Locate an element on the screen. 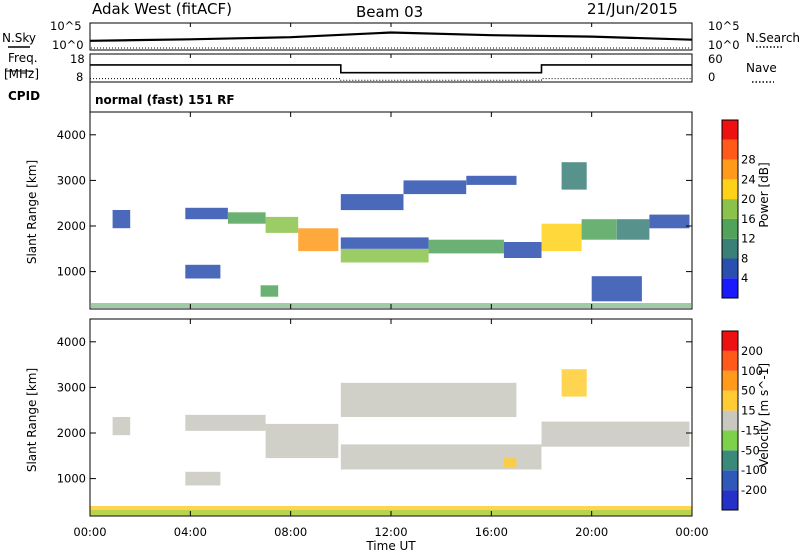  freq-panel is located at coordinates (391, 68).